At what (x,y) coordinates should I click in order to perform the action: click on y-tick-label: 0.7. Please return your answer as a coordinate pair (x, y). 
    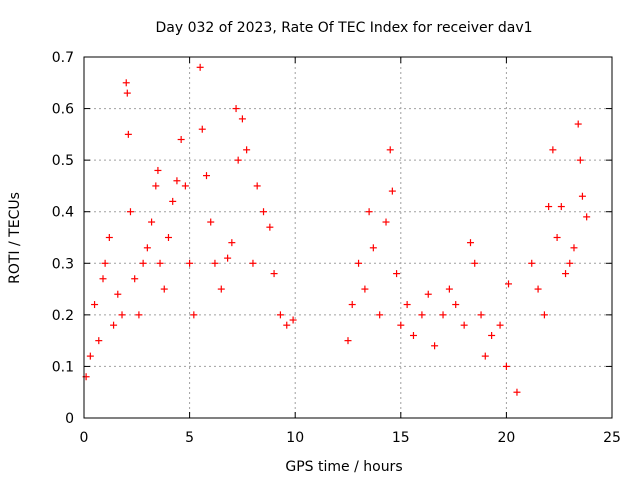
    Looking at the image, I should click on (63, 58).